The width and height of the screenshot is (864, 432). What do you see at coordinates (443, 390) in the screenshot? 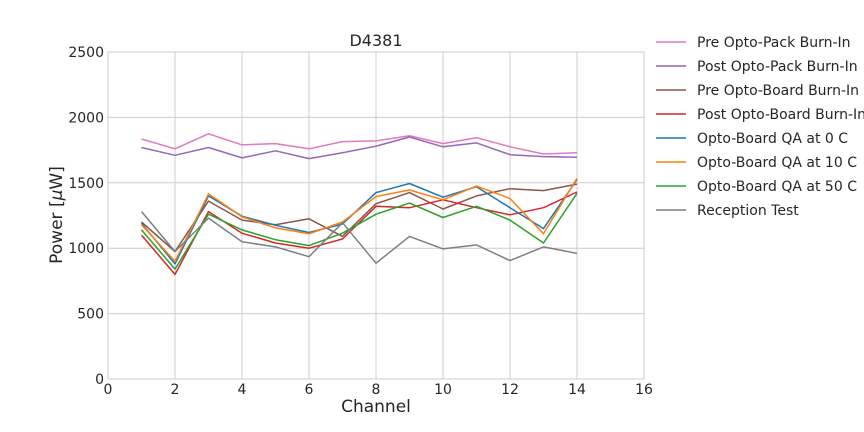
I see `x-tick-label: 10` at bounding box center [443, 390].